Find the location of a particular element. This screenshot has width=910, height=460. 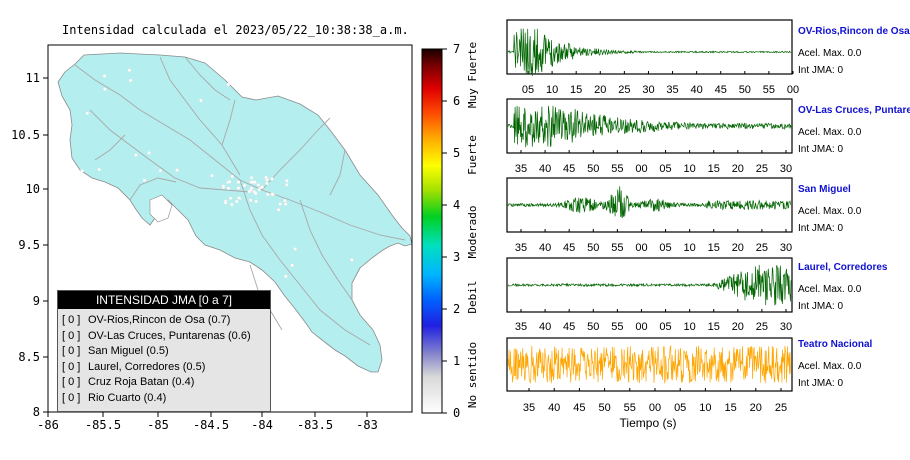

town-dots is located at coordinates (217, 173).